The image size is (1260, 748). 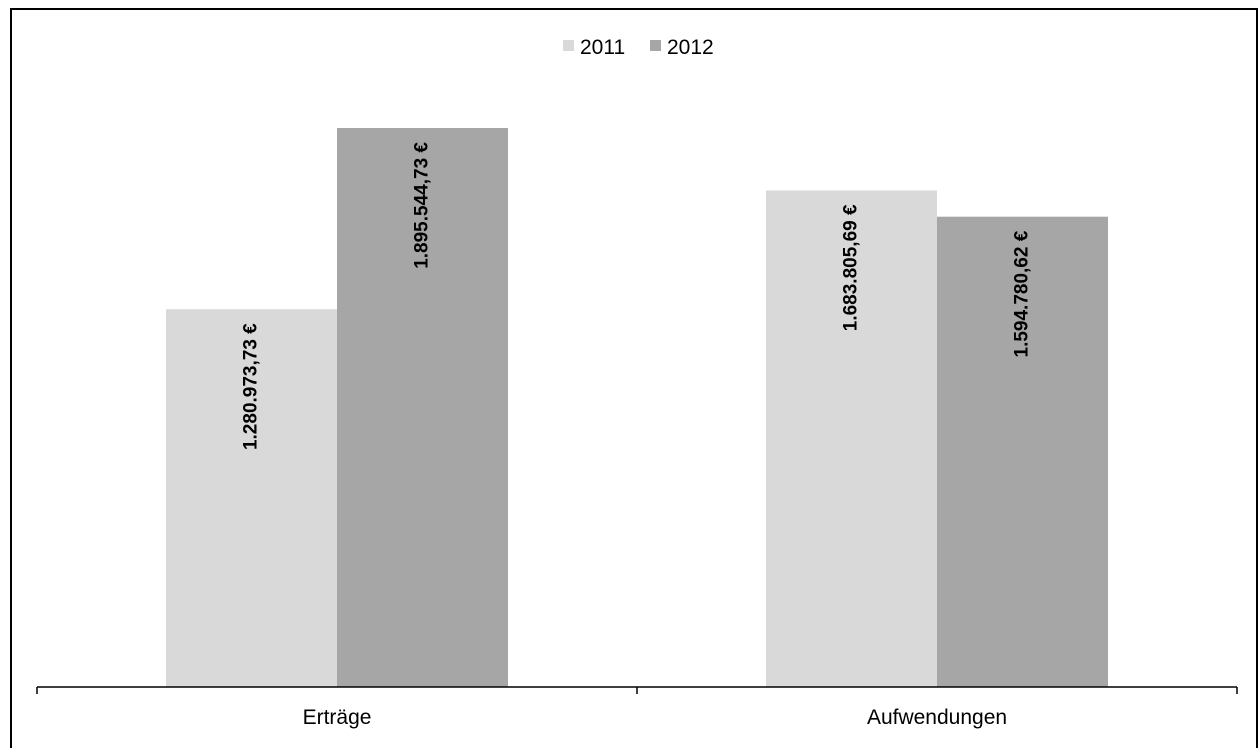 I want to click on x-axis, so click(x=637, y=690).